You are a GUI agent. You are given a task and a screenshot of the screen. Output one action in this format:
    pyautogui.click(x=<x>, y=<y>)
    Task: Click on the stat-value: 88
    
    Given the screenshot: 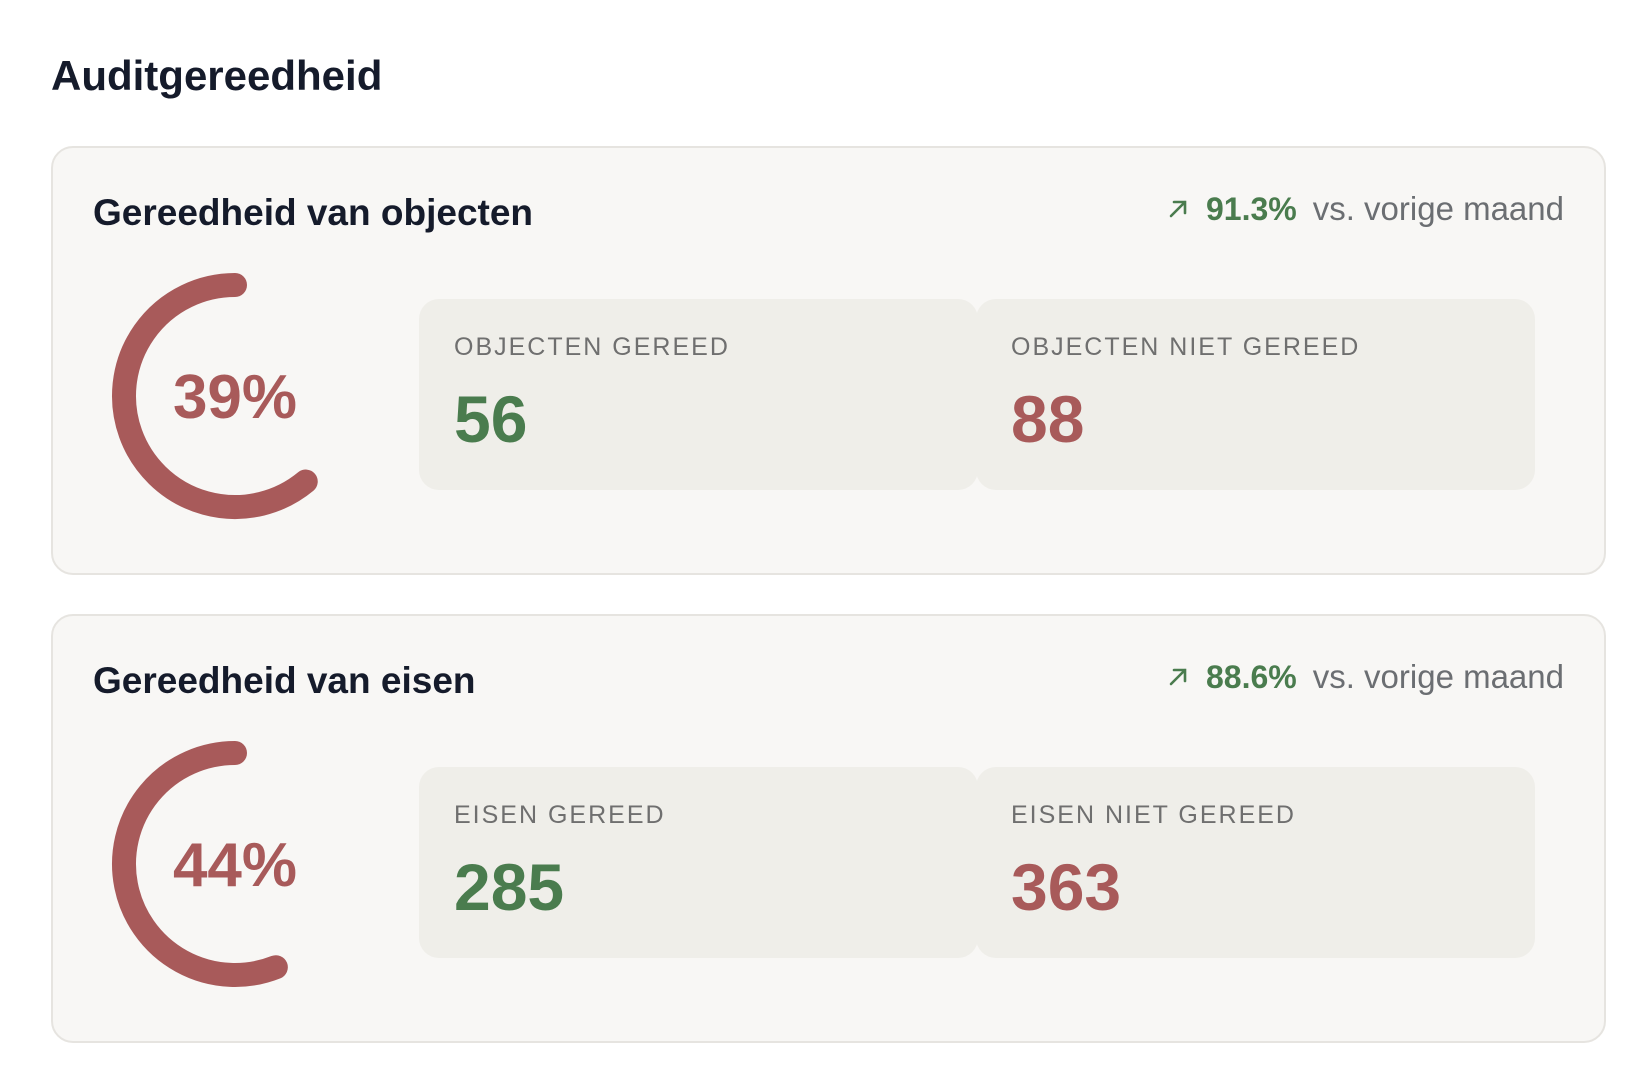 What is the action you would take?
    pyautogui.click(x=1048, y=419)
    